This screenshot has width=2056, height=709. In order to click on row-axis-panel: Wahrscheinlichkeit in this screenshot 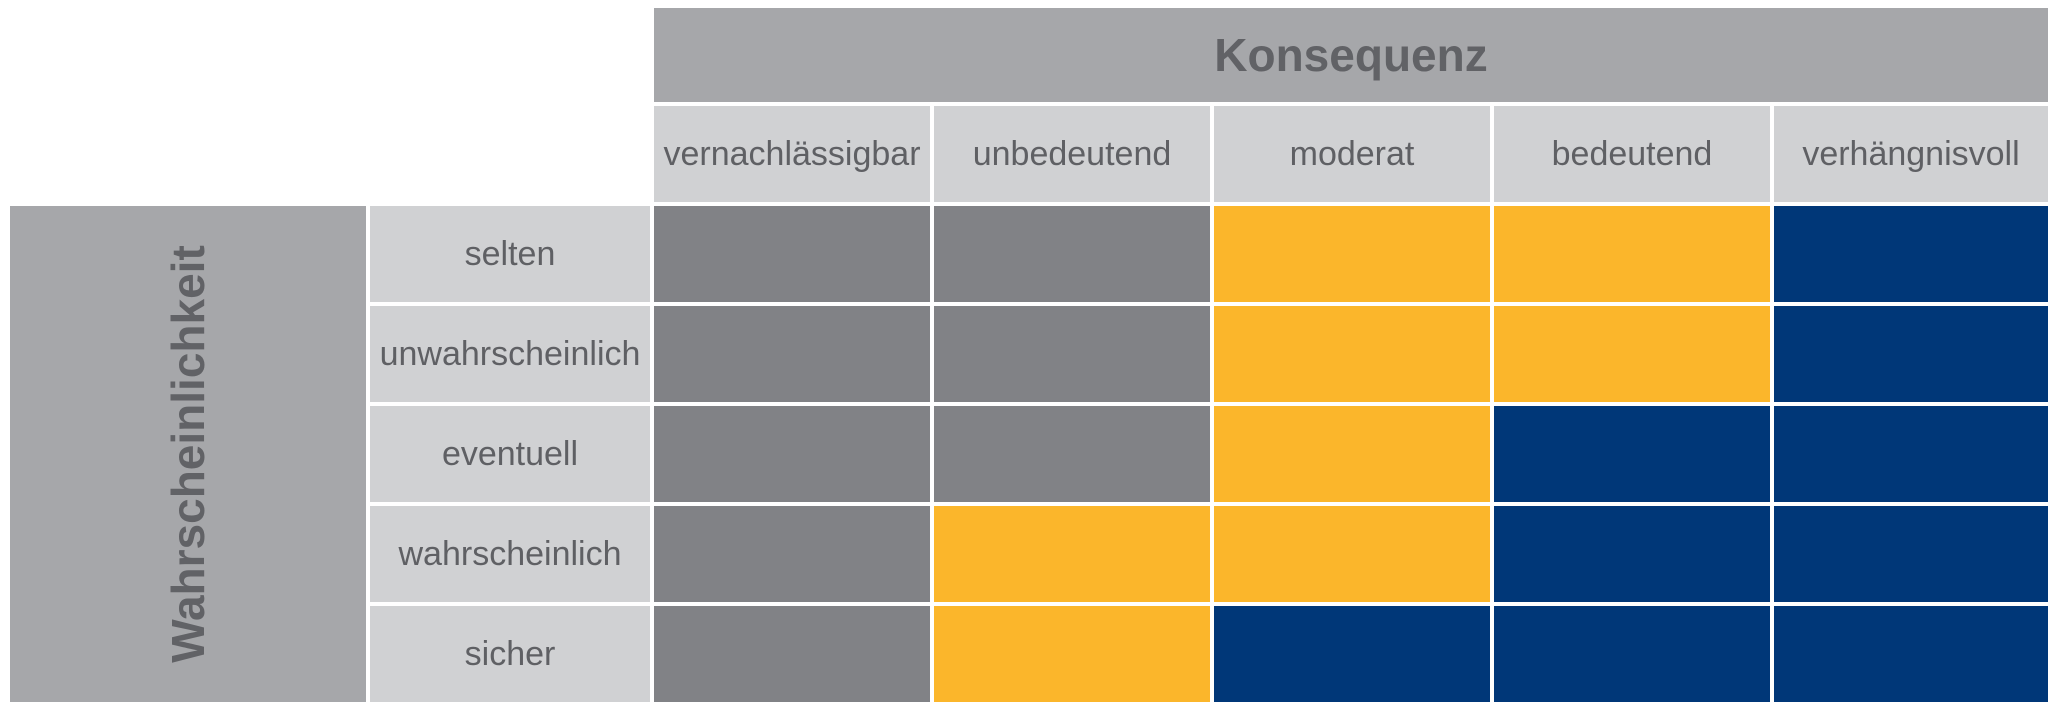, I will do `click(188, 454)`.